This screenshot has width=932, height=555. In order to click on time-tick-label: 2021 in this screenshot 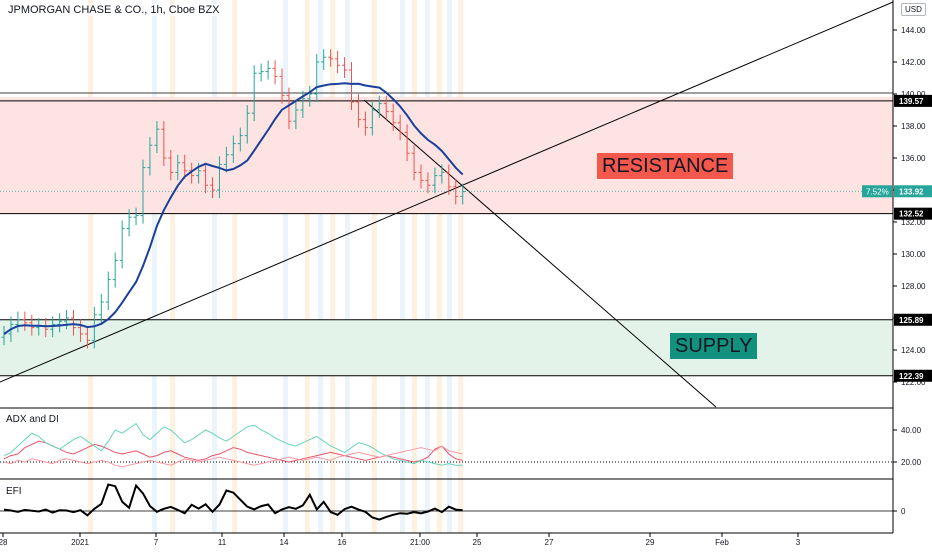, I will do `click(80, 542)`.